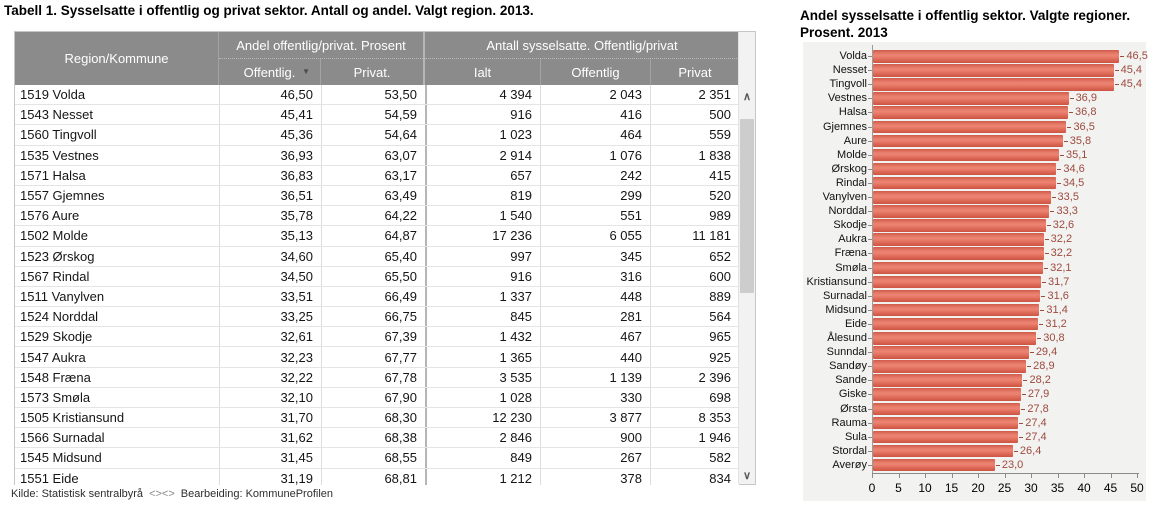 The image size is (1164, 510). What do you see at coordinates (373, 476) in the screenshot?
I see `andel-privat-cell: 68,81` at bounding box center [373, 476].